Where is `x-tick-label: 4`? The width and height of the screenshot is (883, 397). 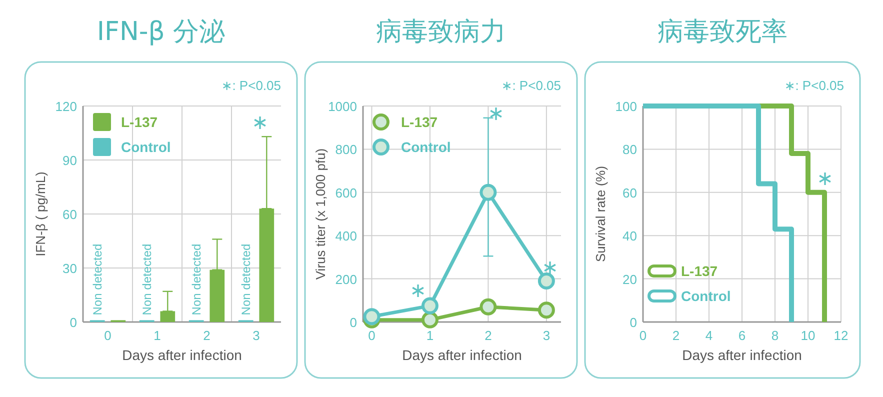
x-tick-label: 4 is located at coordinates (709, 335).